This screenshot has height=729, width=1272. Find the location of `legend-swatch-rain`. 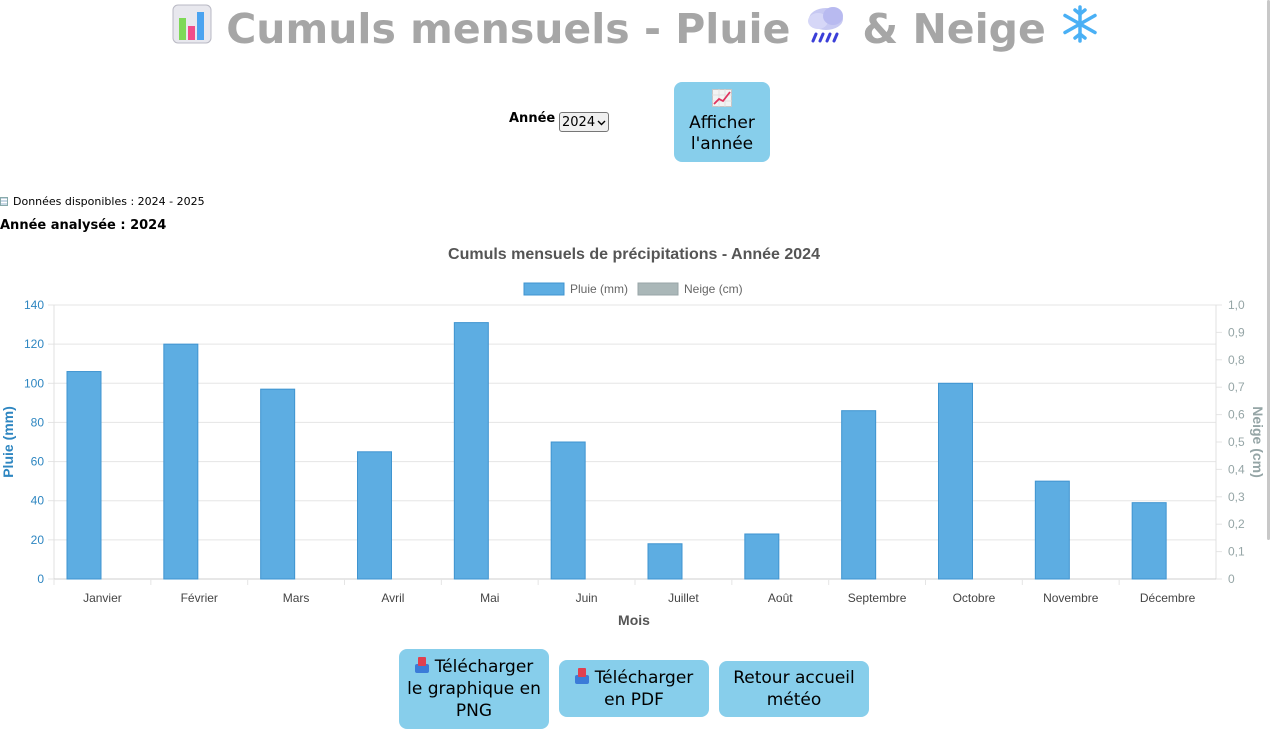

legend-swatch-rain is located at coordinates (544, 289).